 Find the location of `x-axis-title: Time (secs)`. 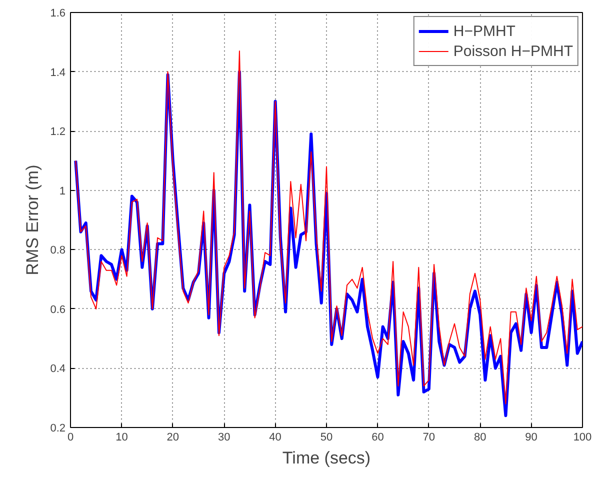

x-axis-title: Time (secs) is located at coordinates (326, 458).